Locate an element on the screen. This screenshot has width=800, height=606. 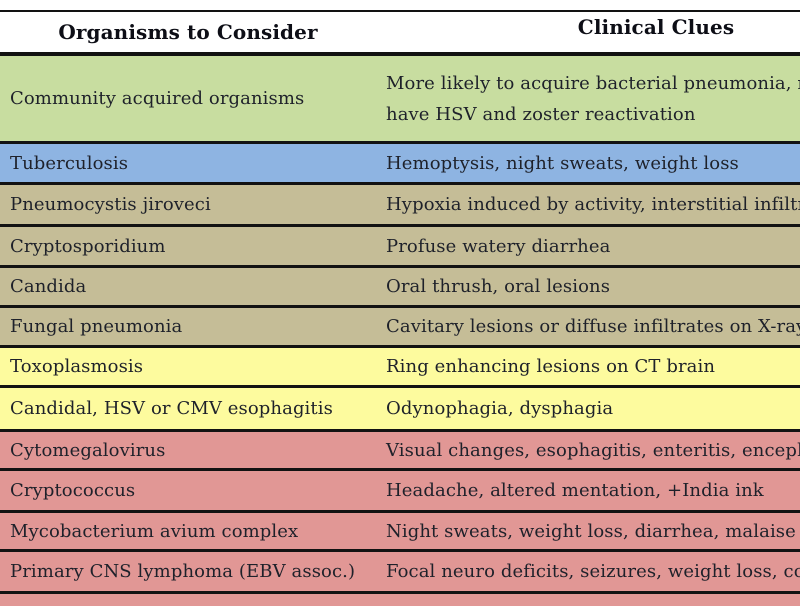
column-header-clinical-clues: Clinical Clues is located at coordinates (656, 27).